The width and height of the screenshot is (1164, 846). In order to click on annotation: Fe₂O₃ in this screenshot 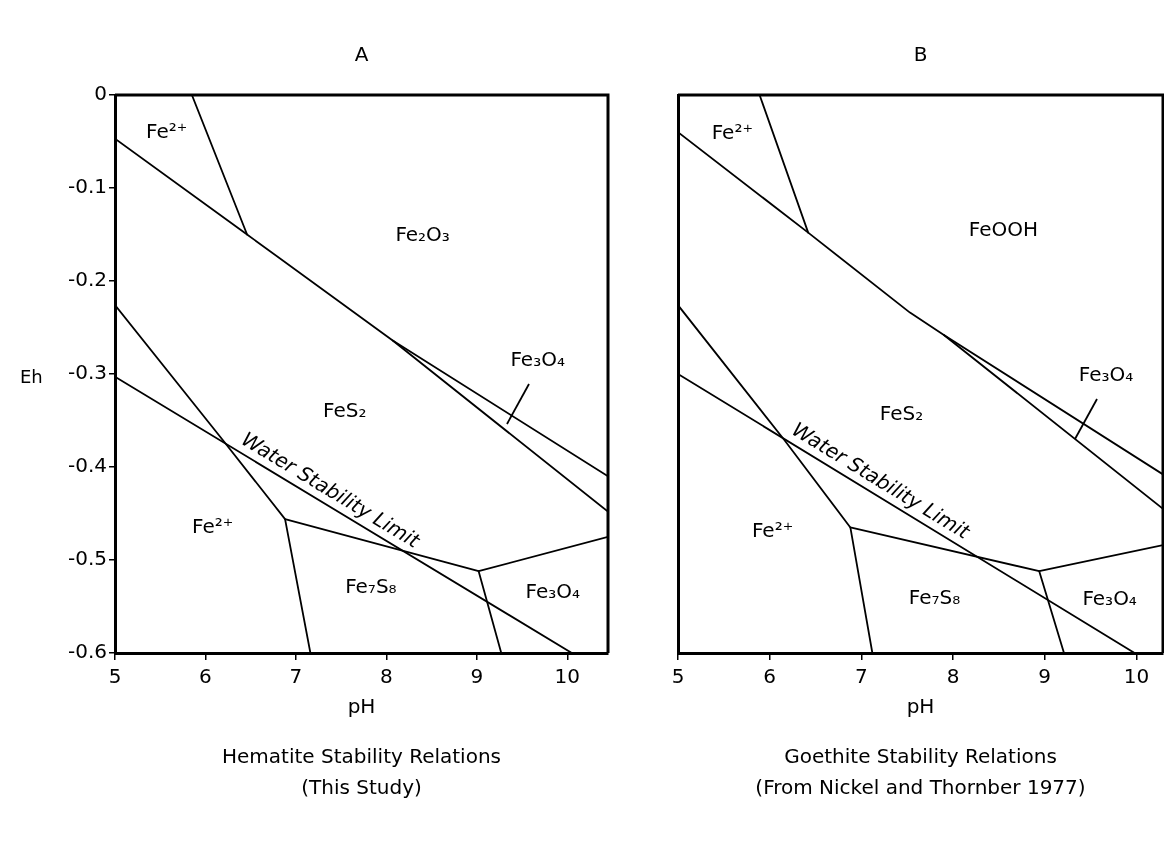, I will do `click(422, 234)`.